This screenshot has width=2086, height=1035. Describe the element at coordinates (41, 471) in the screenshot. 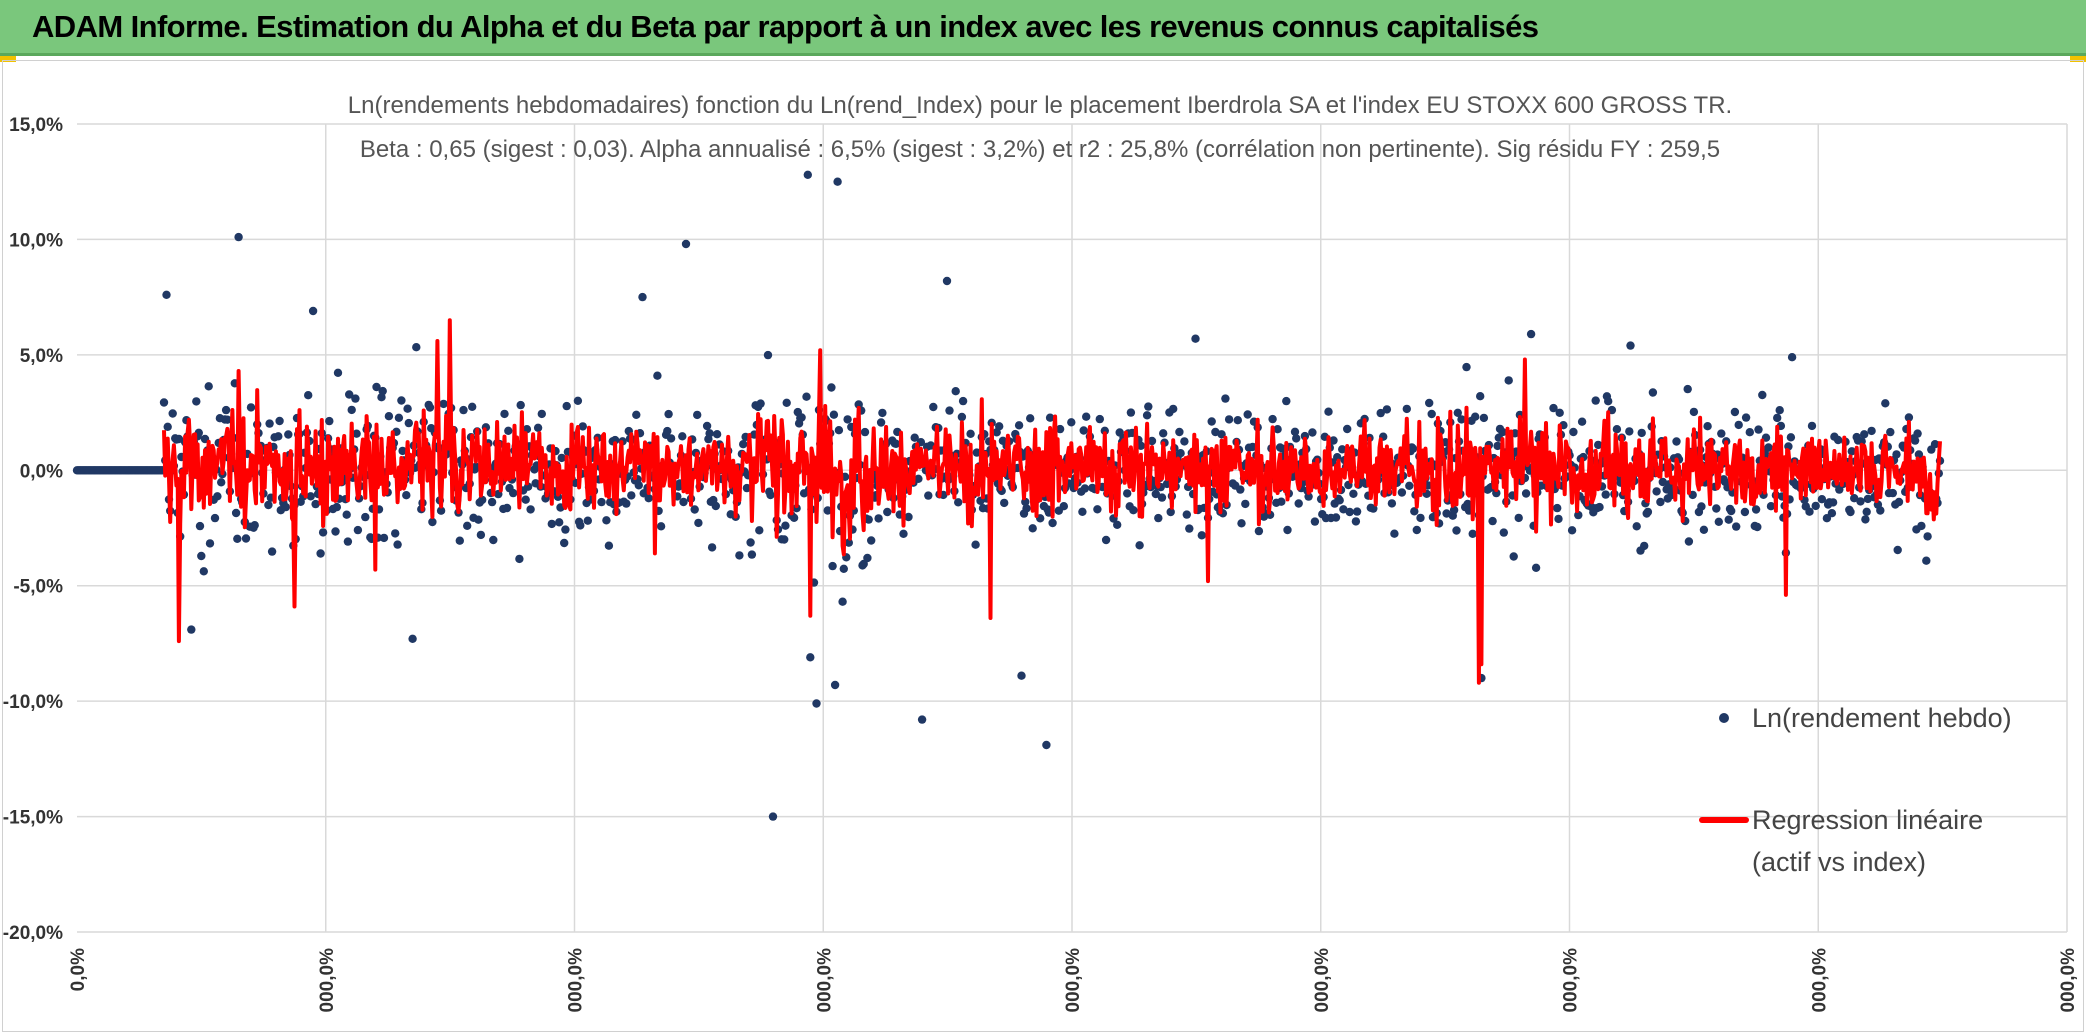

I see `y-tick-label: 0,0%` at that location.